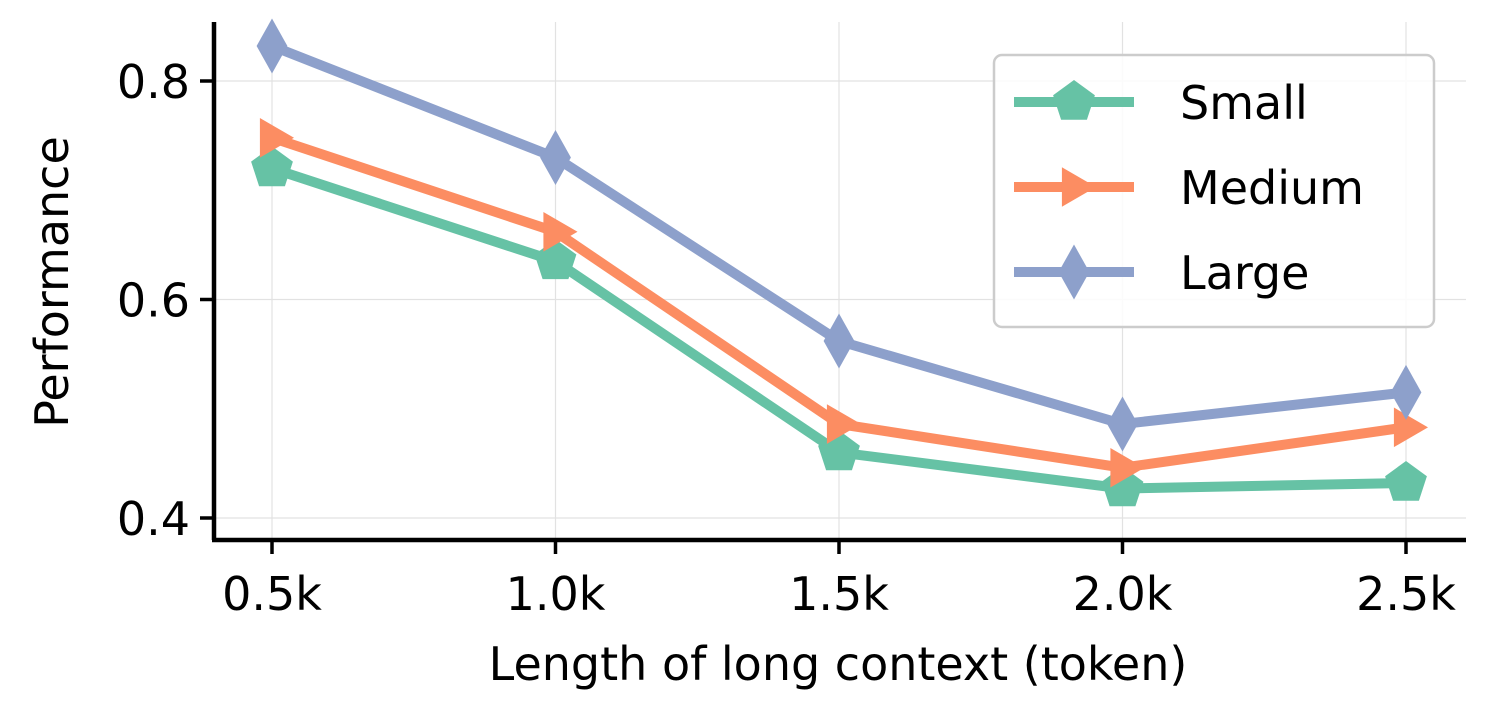  Describe the element at coordinates (153, 82) in the screenshot. I see `y-tick-label: 0.8` at that location.